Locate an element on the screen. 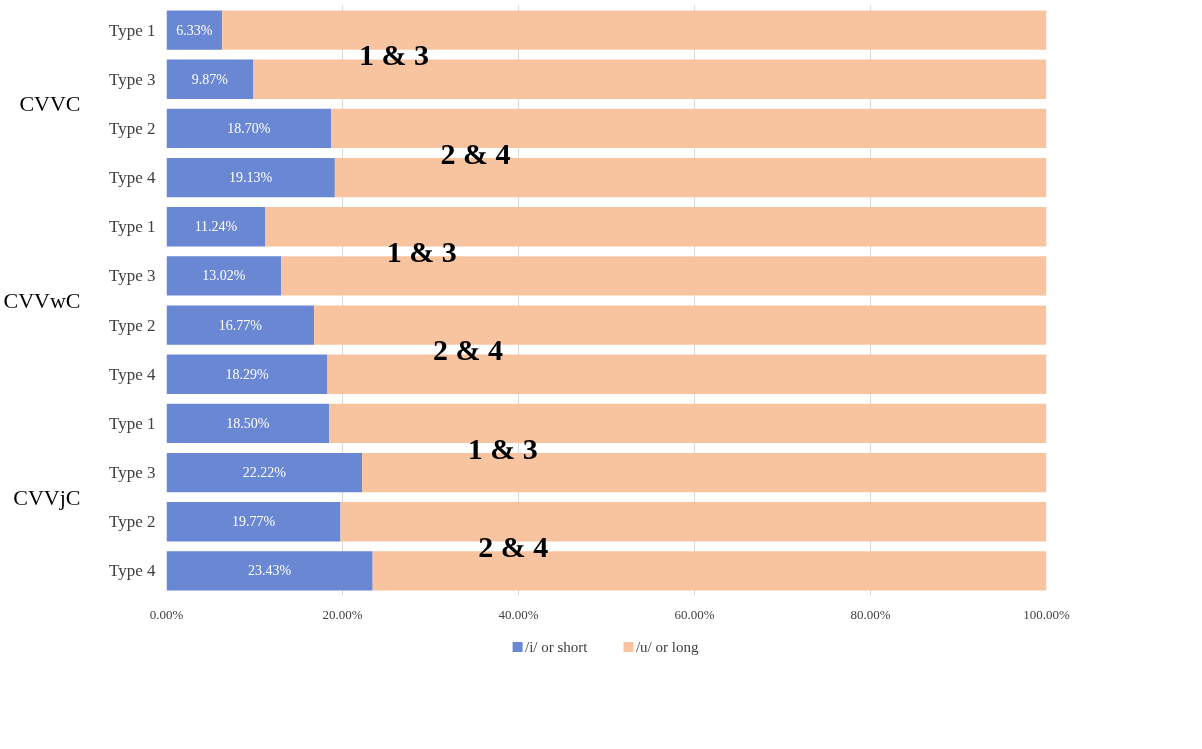 This screenshot has height=749, width=1202. x-tick-label: 60.00% is located at coordinates (694, 614).